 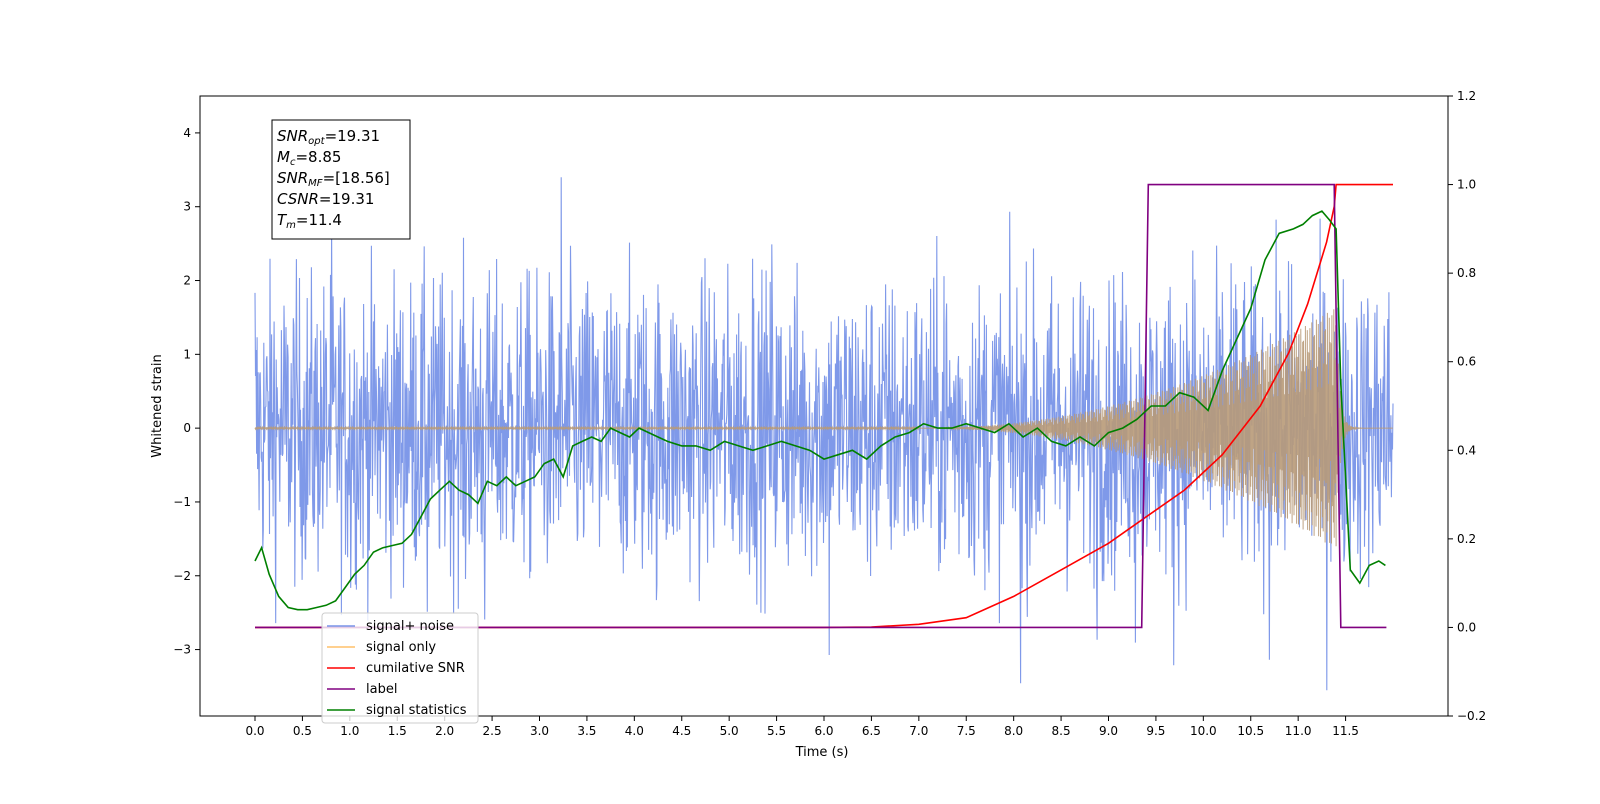 What do you see at coordinates (729, 731) in the screenshot?
I see `x-tick-label: 5.0` at bounding box center [729, 731].